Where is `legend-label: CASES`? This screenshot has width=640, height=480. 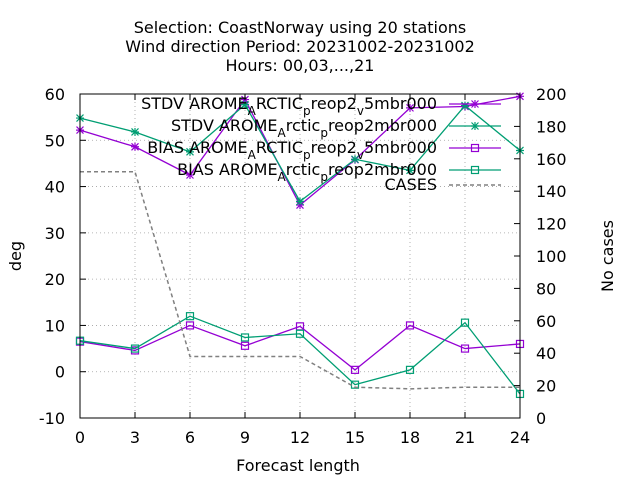
legend-label: CASES is located at coordinates (410, 184).